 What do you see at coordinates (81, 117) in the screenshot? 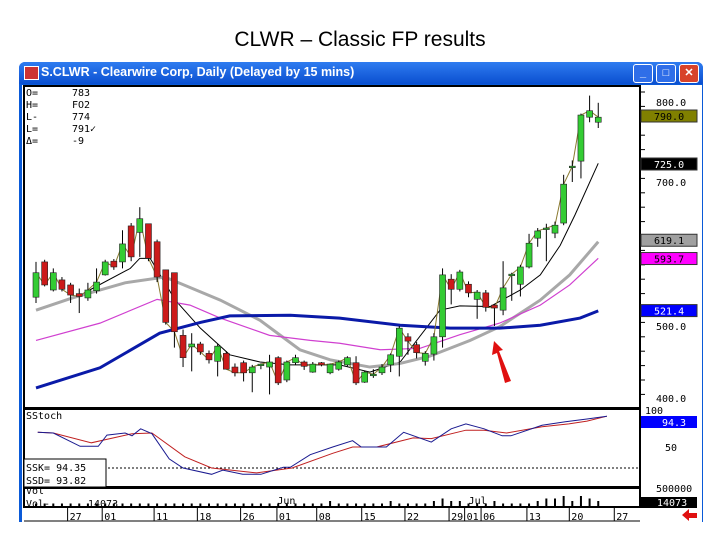
I see `readout-value: 774` at bounding box center [81, 117].